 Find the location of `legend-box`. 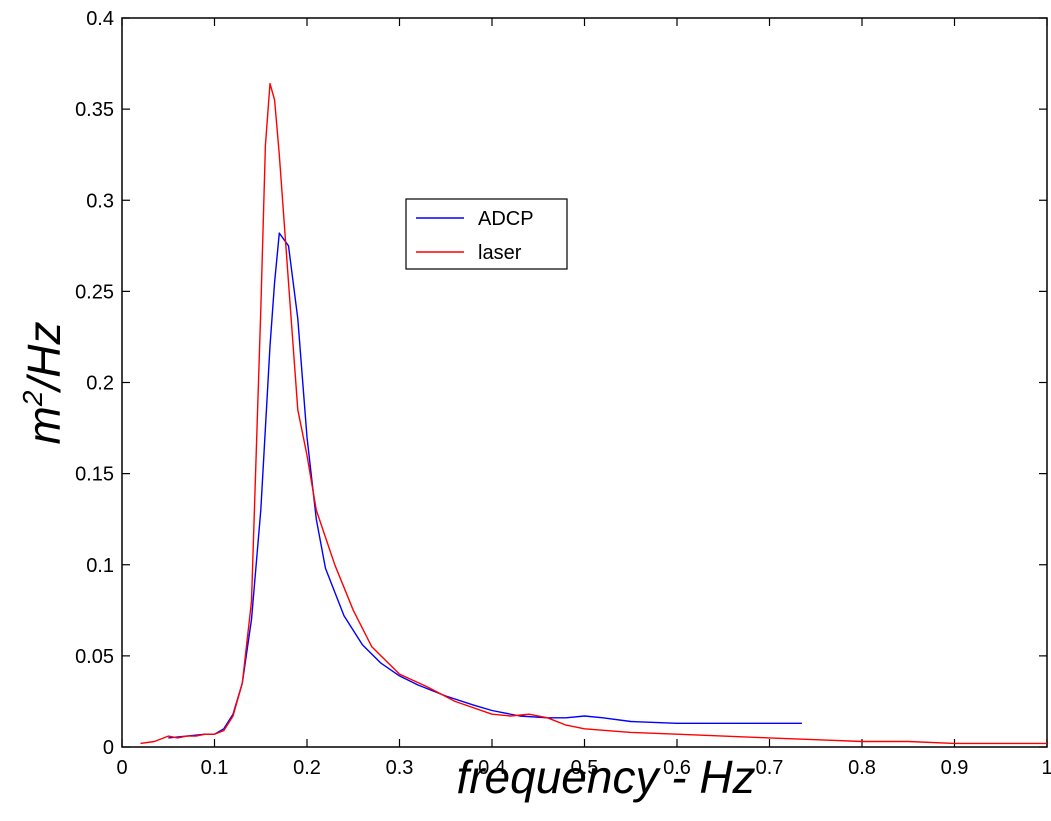

legend-box is located at coordinates (486, 234).